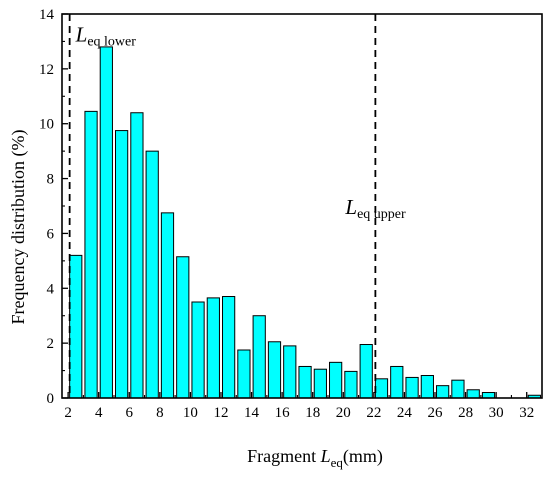  What do you see at coordinates (405, 413) in the screenshot?
I see `x-tick-label: 24` at bounding box center [405, 413].